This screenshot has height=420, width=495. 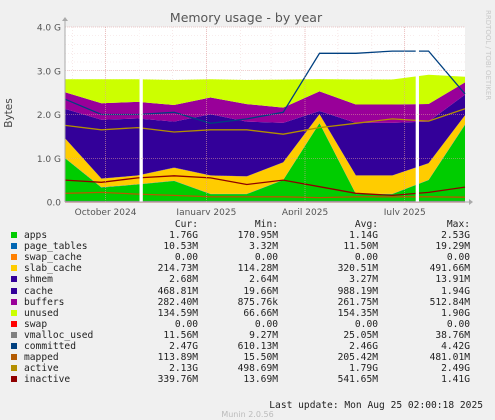 What do you see at coordinates (246, 17) in the screenshot?
I see `chart-title: Memory usage - by year` at bounding box center [246, 17].